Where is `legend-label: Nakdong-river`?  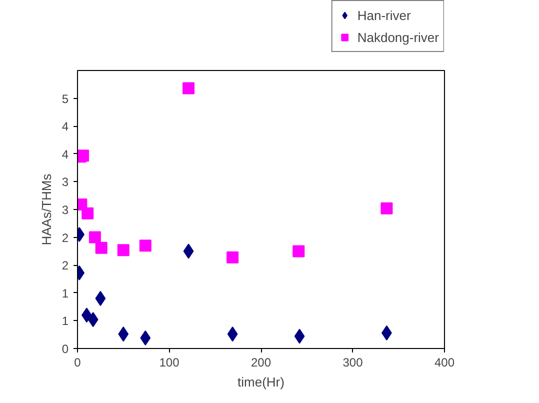
legend-label: Nakdong-river is located at coordinates (398, 37).